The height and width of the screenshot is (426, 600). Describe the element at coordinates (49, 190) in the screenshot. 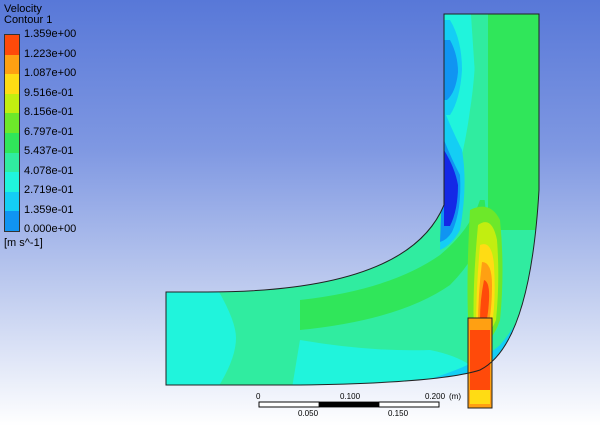

I see `legend-level-label: 2.719e-01` at that location.